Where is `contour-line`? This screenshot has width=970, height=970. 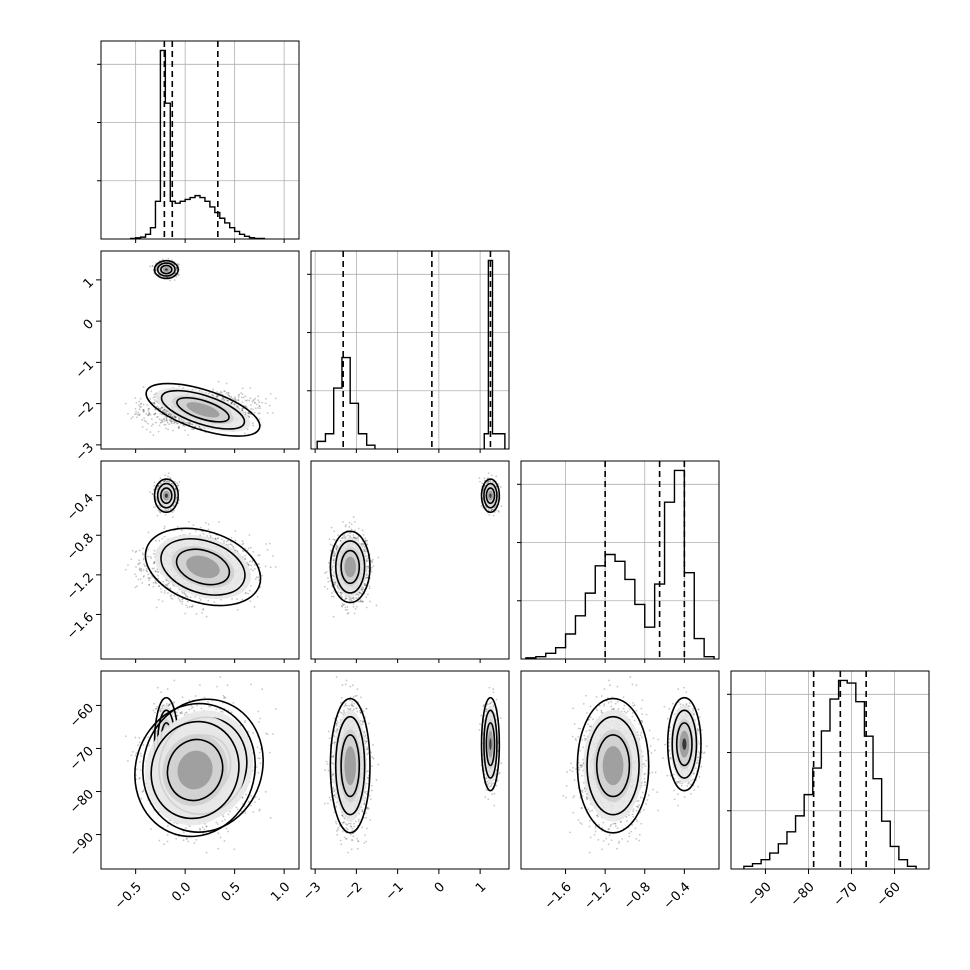
contour-line is located at coordinates (203, 409).